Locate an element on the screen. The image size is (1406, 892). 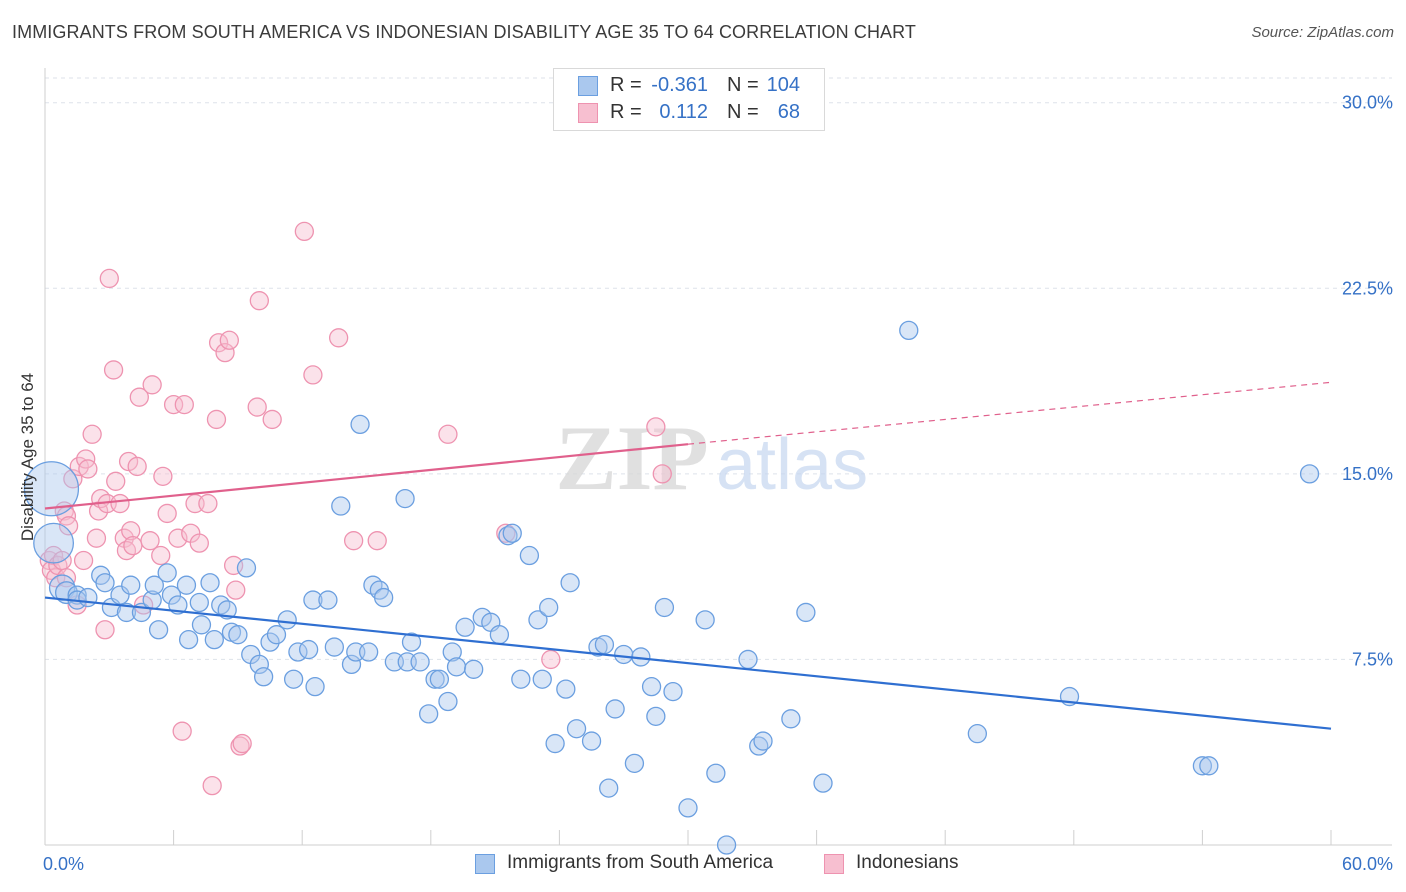
legend-label: Immigrants from South America is located at coordinates (640, 862).